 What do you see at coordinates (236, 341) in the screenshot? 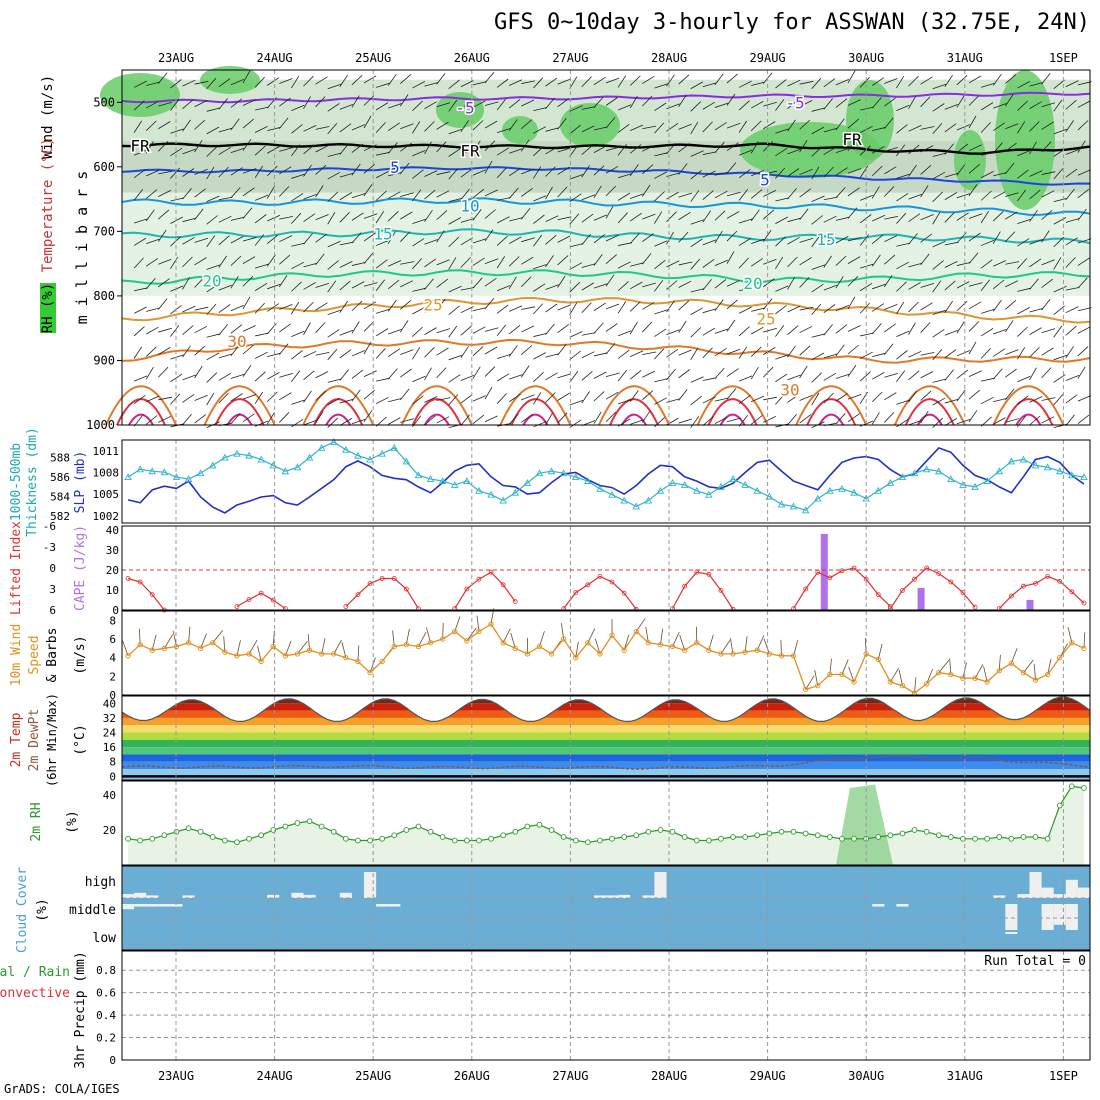
I see `contour-label: 30` at bounding box center [236, 341].